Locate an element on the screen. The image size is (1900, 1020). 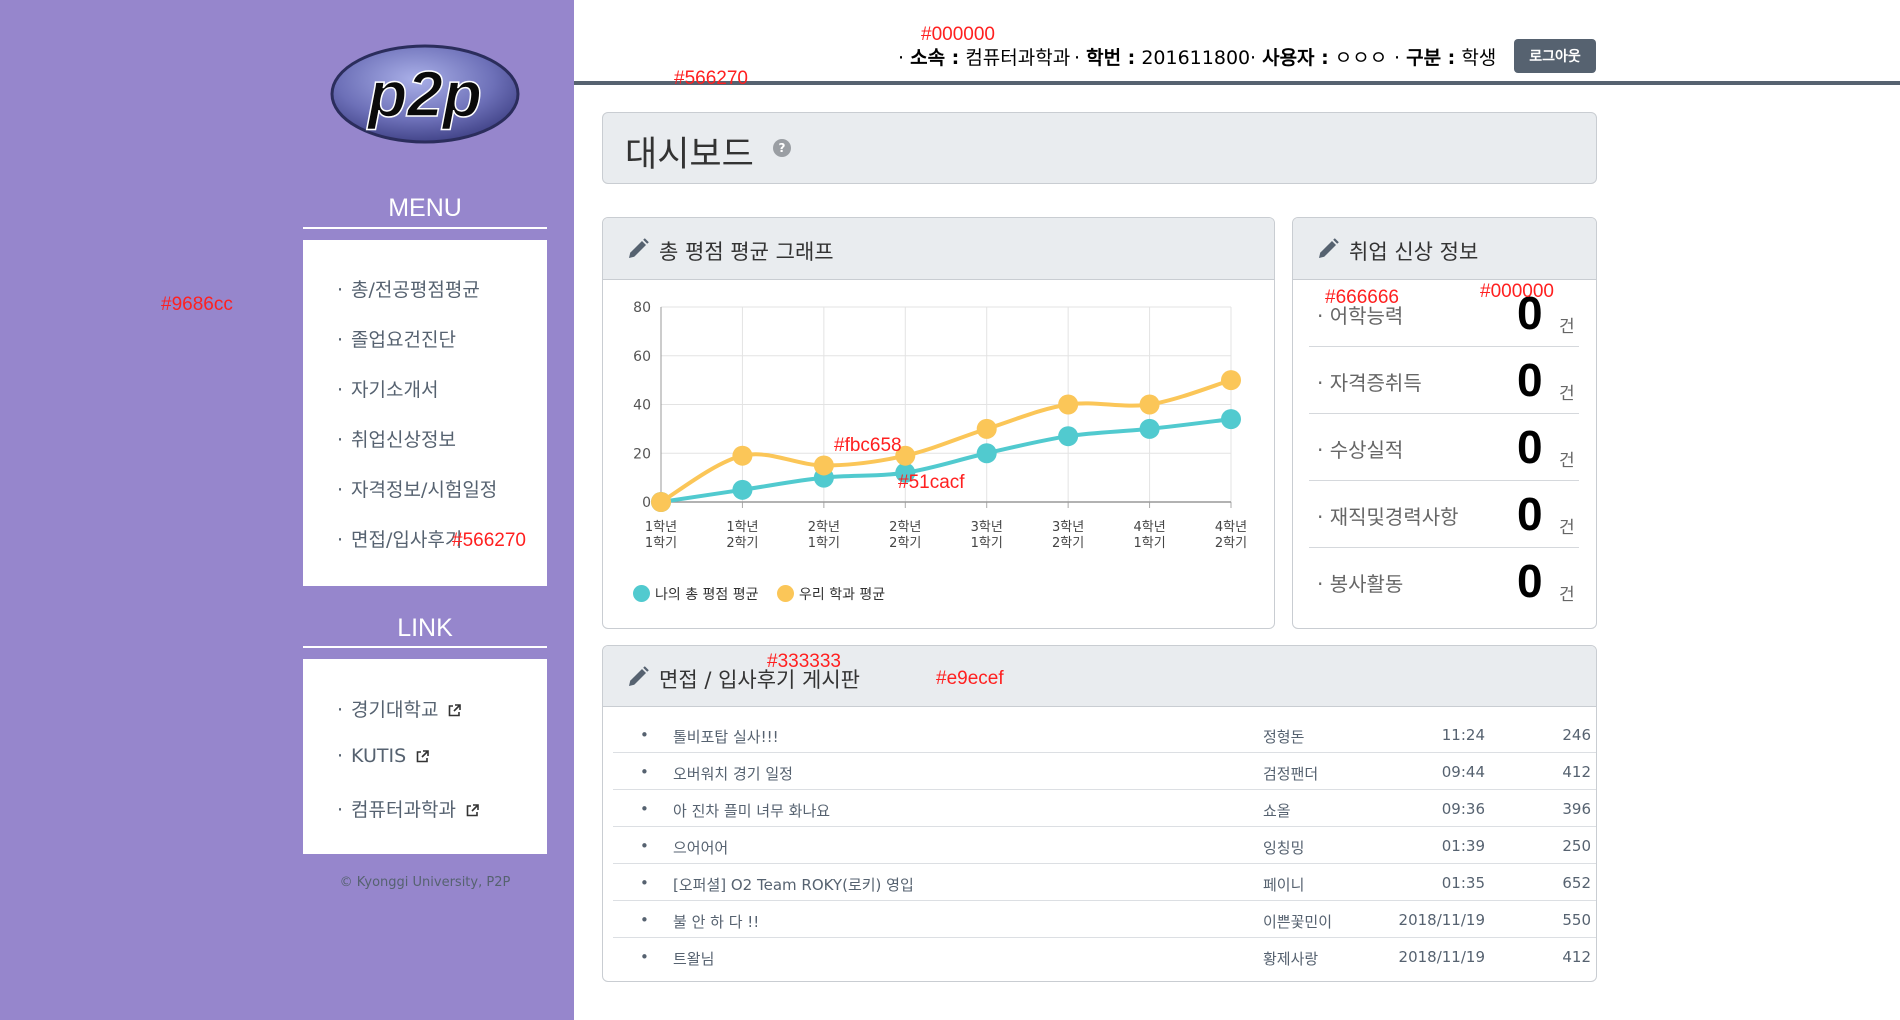
job-row-career: · 재직및경력사항 0 건 is located at coordinates (1444, 514).